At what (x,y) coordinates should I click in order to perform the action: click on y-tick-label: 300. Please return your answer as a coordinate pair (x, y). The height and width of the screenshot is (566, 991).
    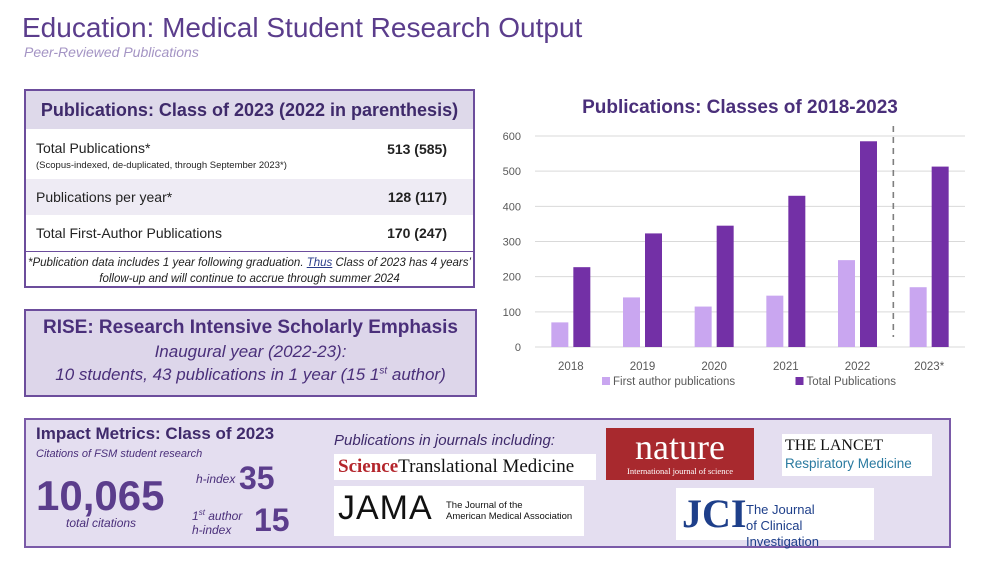
    Looking at the image, I should click on (512, 243).